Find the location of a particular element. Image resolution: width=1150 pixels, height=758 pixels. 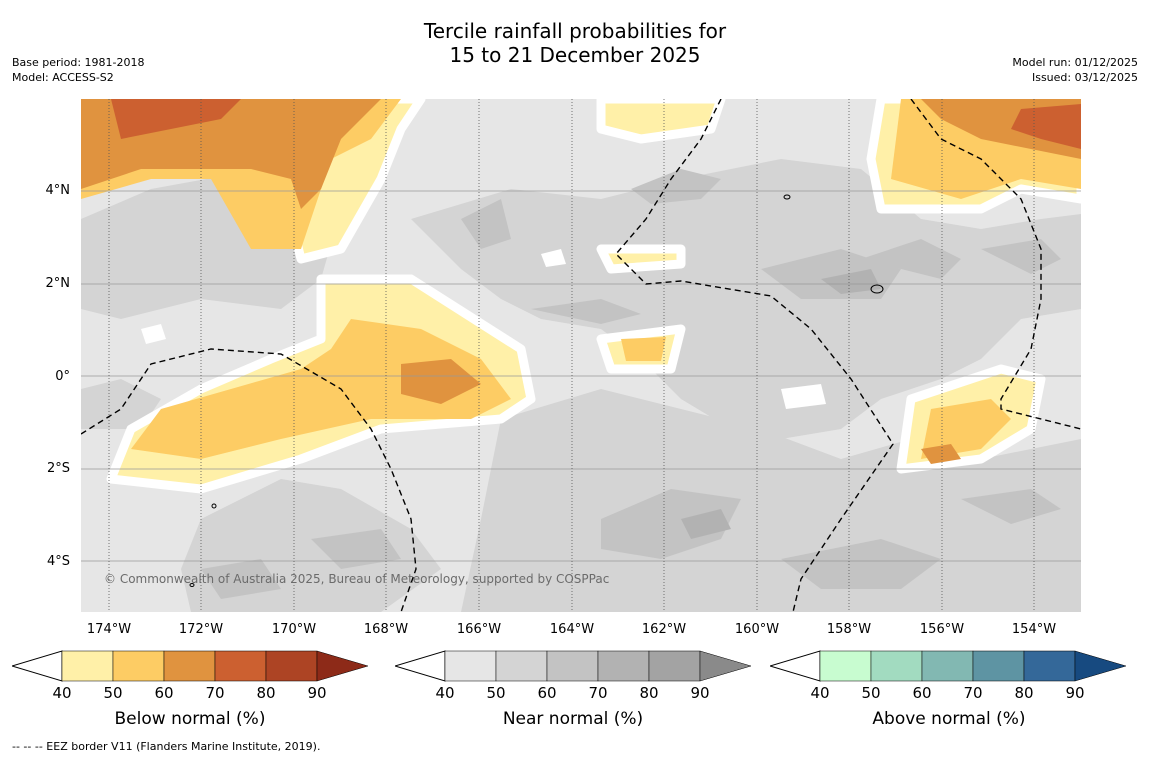

lon-label-156w: 156°W is located at coordinates (942, 629).